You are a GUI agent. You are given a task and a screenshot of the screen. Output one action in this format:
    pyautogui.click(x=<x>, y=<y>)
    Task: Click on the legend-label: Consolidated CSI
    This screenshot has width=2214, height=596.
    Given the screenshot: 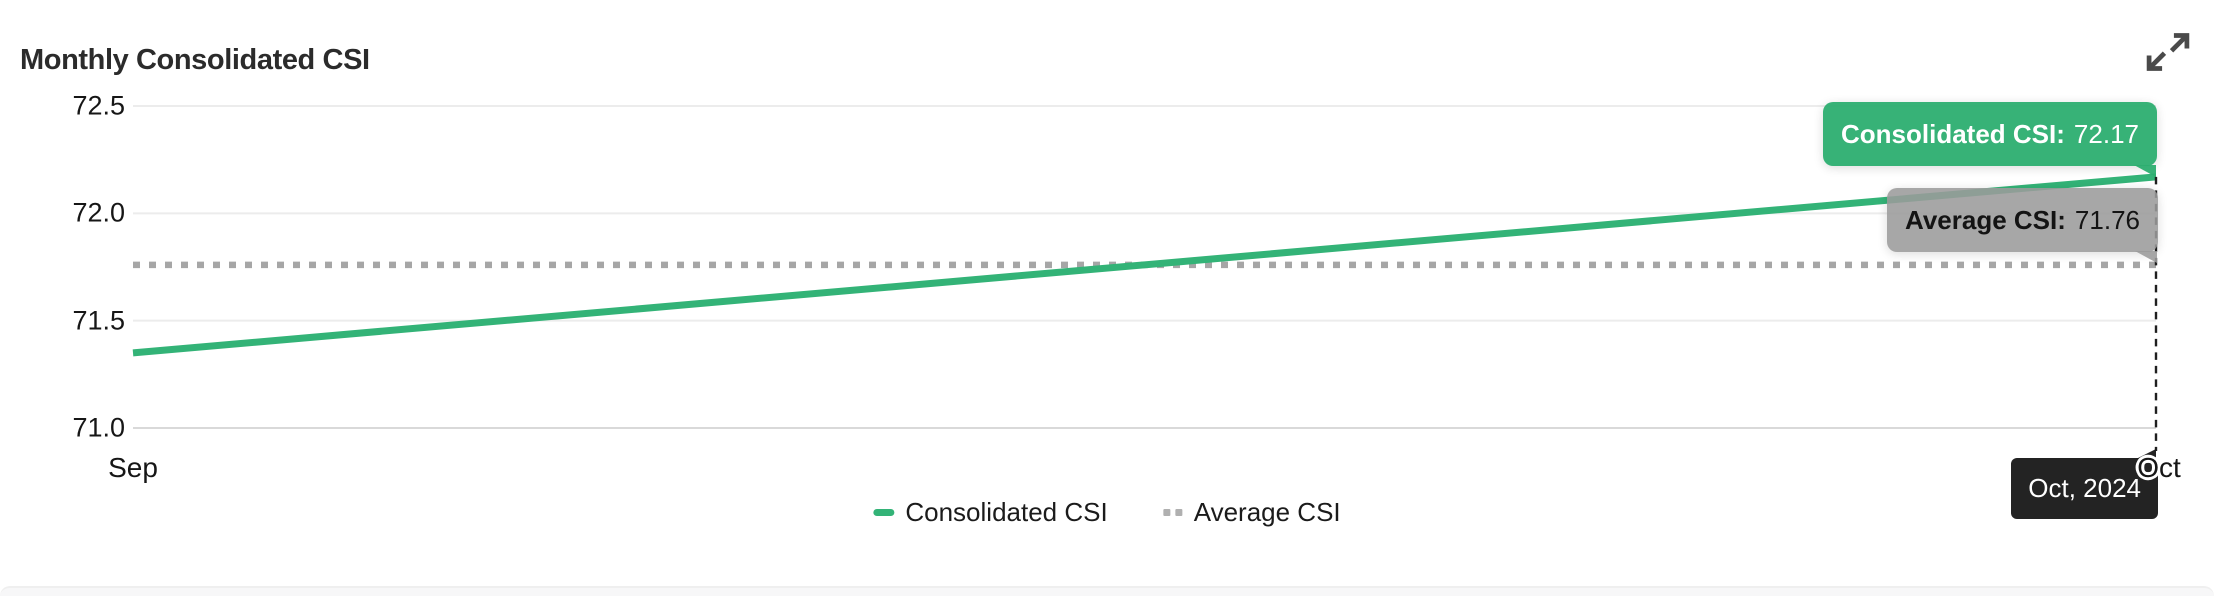 What is the action you would take?
    pyautogui.click(x=1006, y=512)
    